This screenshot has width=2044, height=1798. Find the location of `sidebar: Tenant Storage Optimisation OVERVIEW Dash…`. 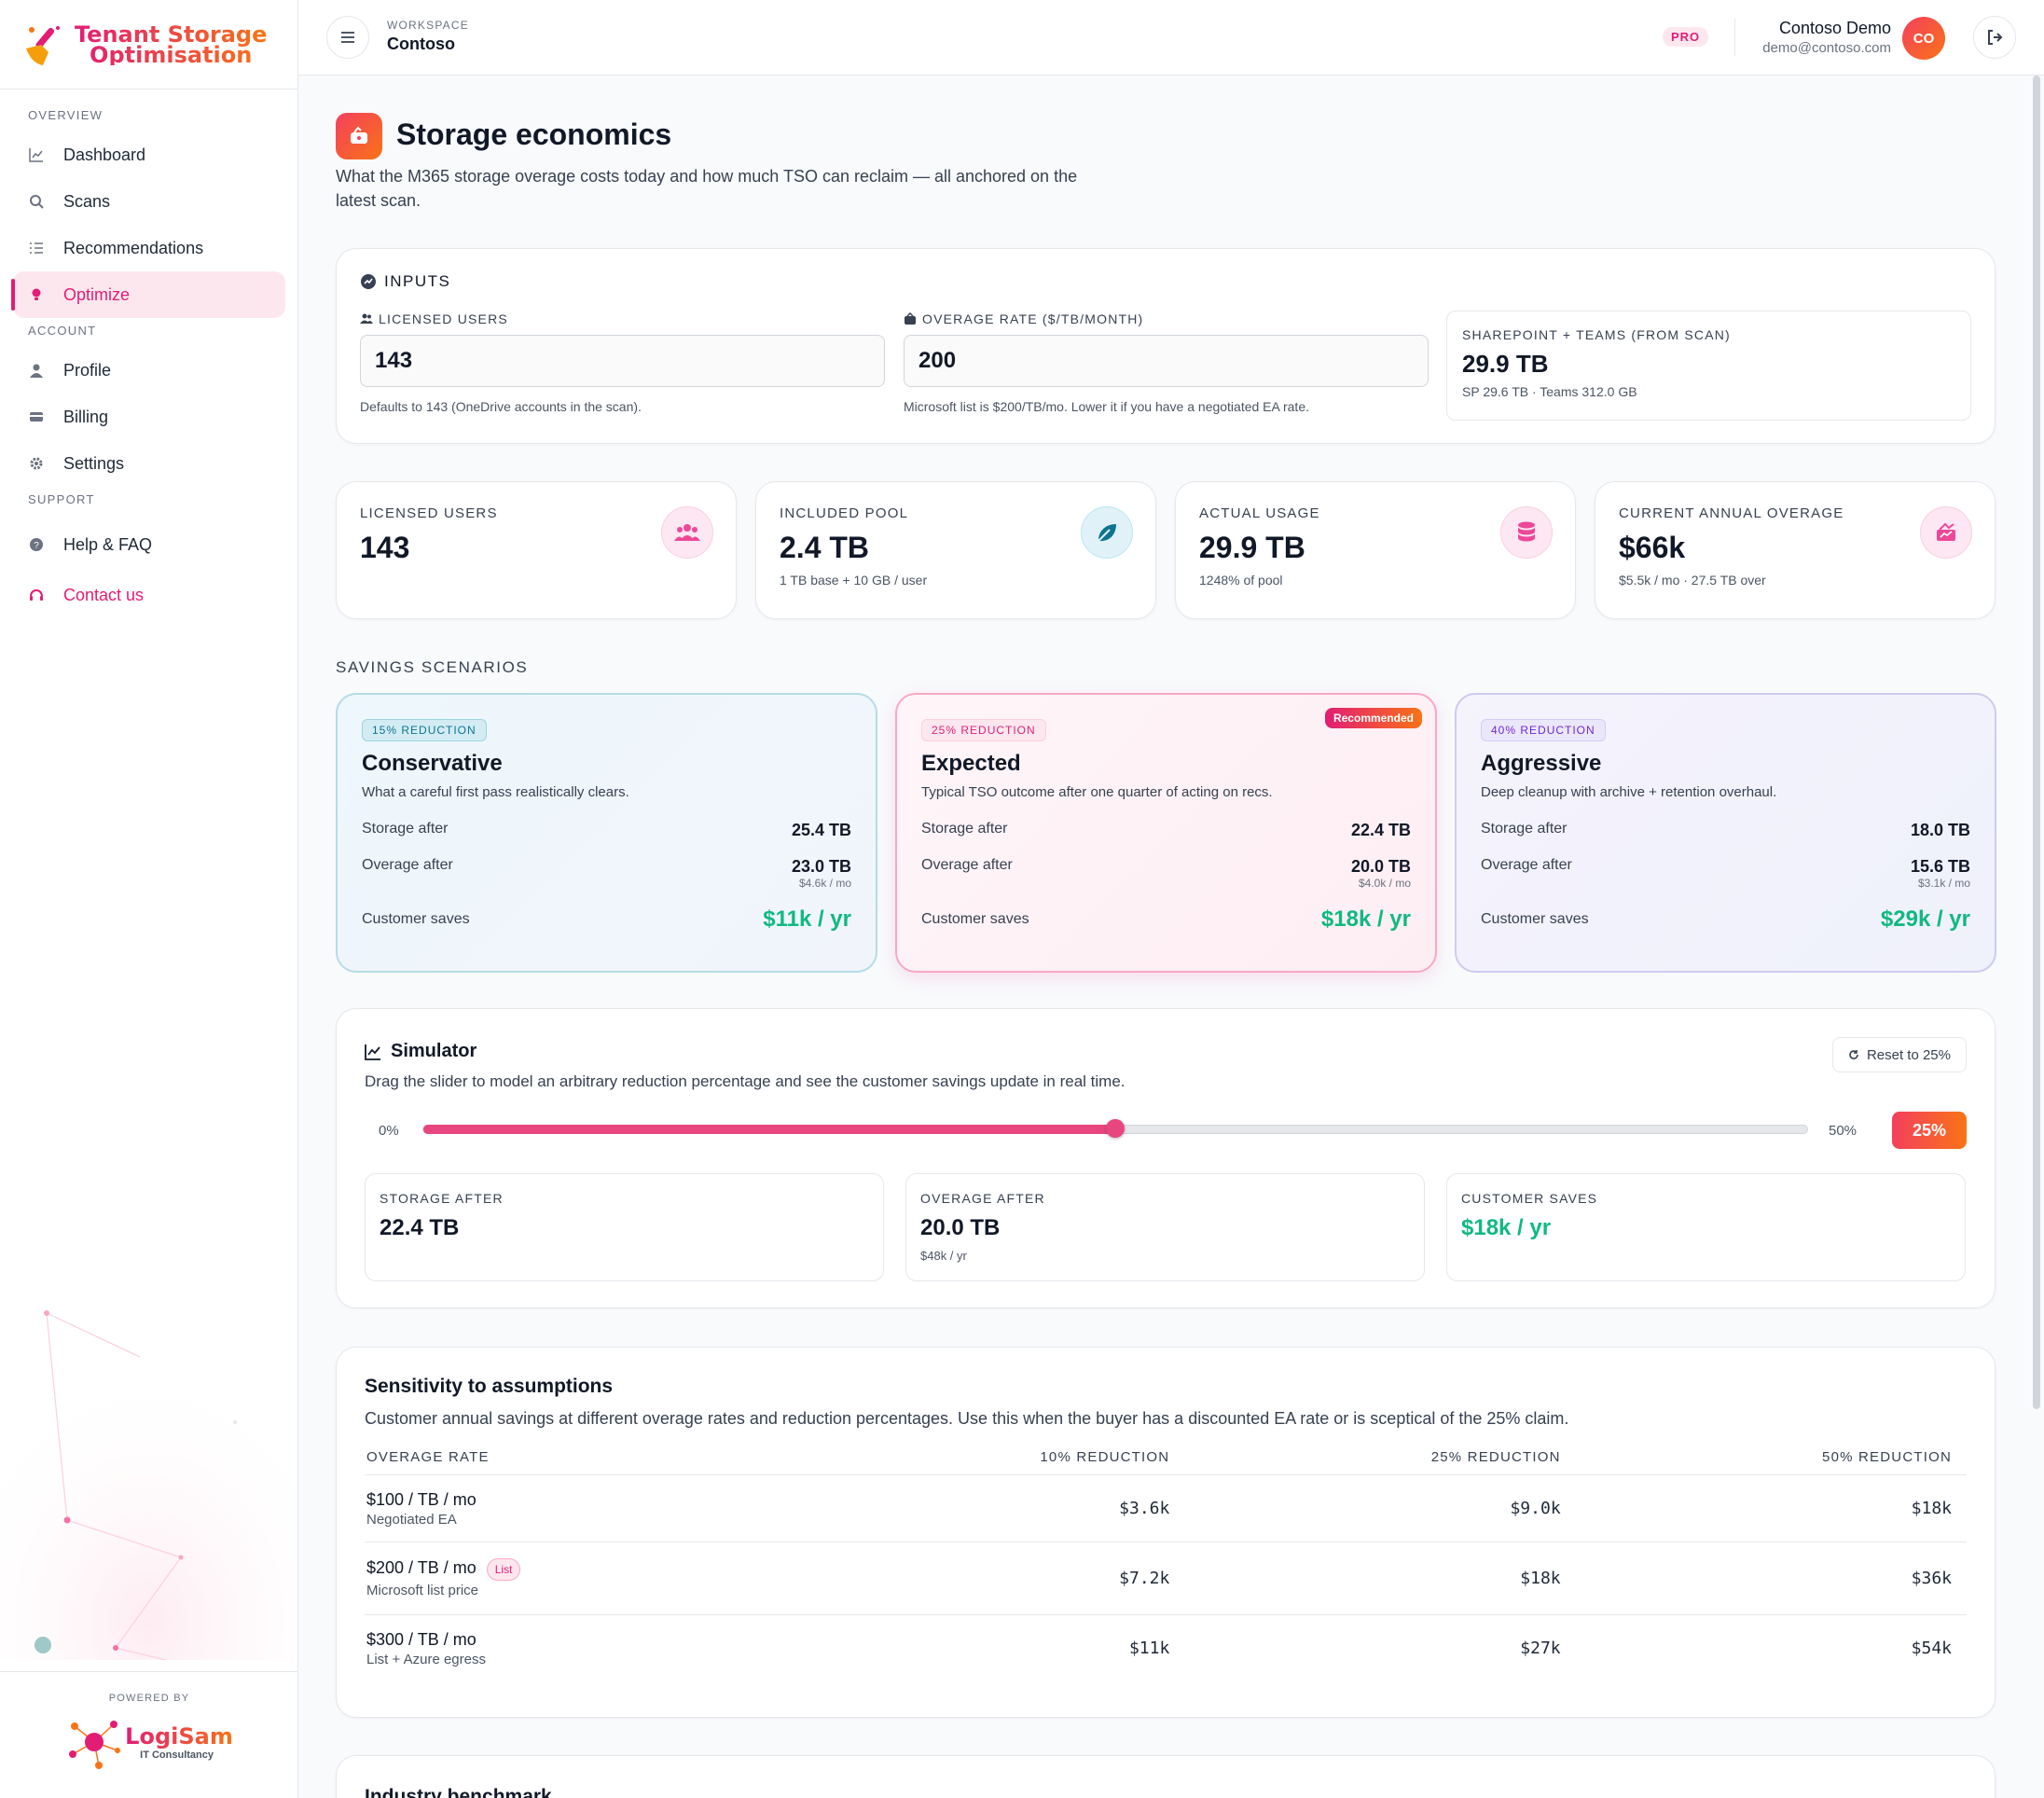

sidebar: Tenant Storage Optimisation OVERVIEW Dash… is located at coordinates (149, 899).